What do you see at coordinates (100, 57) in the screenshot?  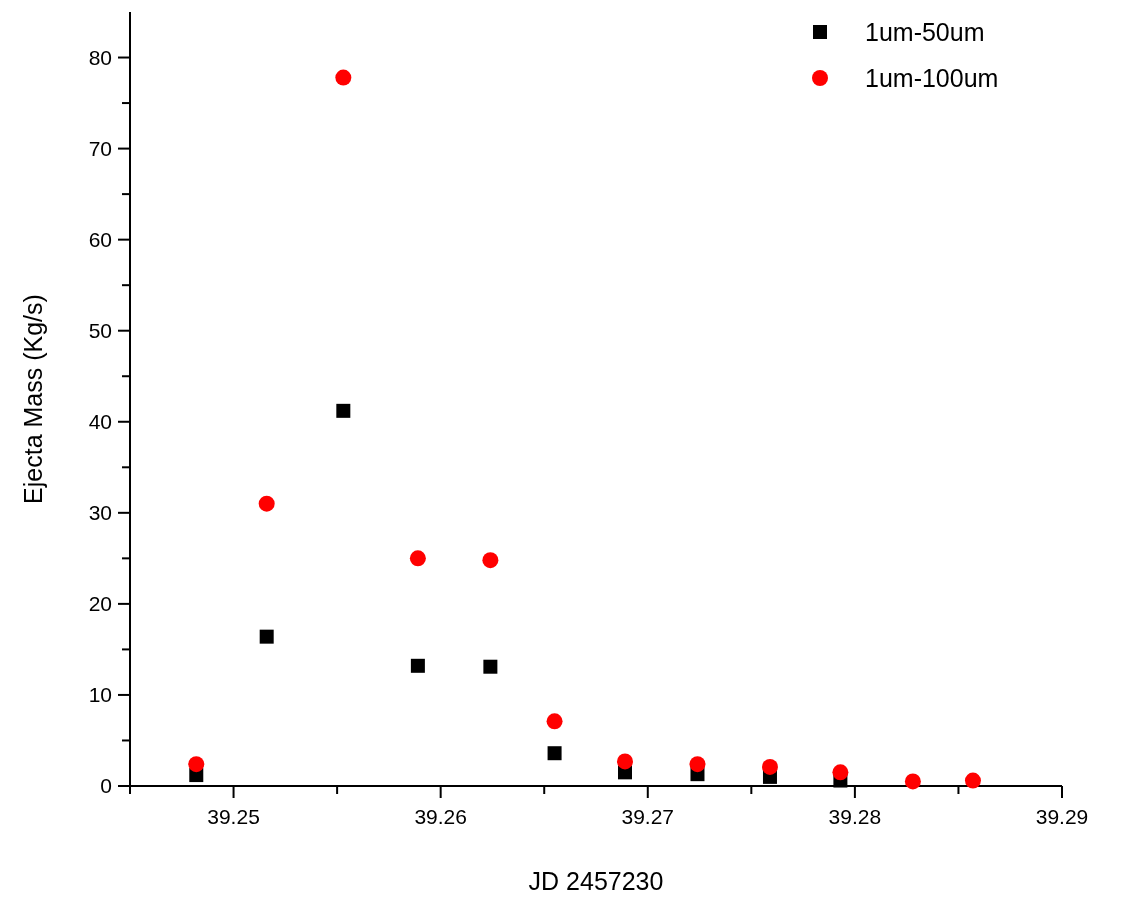 I see `y-tick-label: 80` at bounding box center [100, 57].